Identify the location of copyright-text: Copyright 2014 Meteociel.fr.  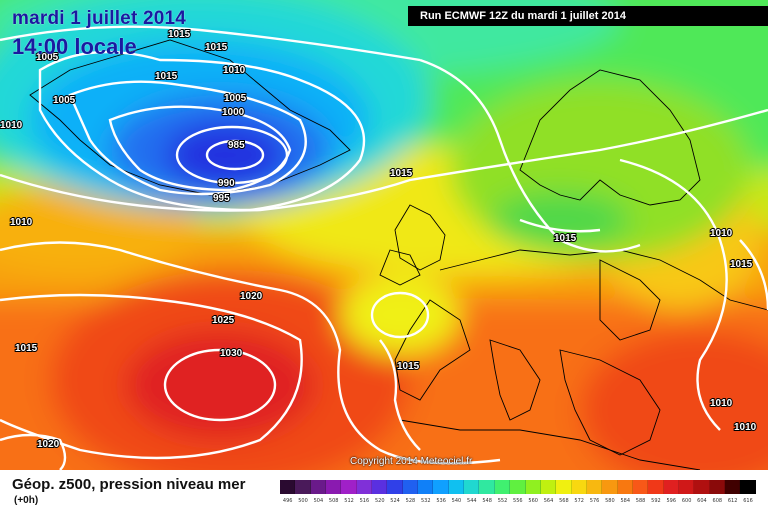
(411, 461).